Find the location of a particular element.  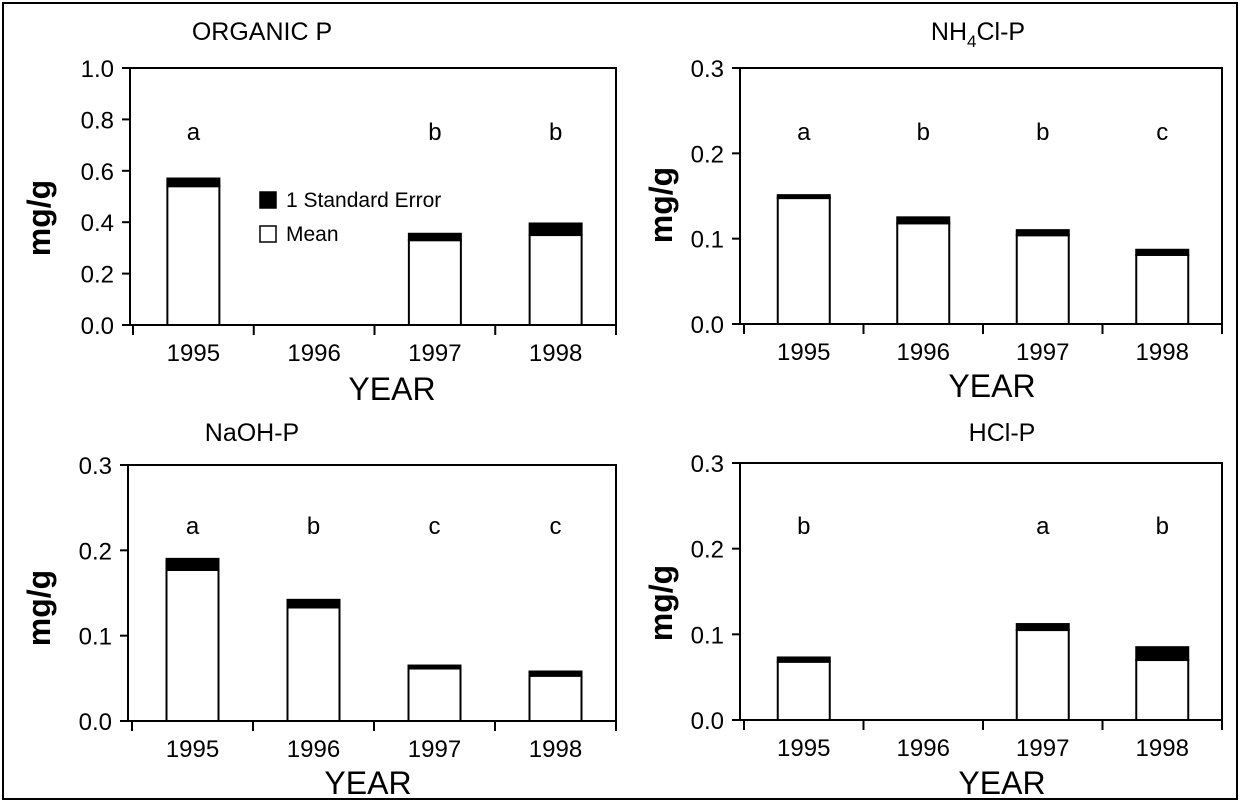

chart-title: NH4Cl-P is located at coordinates (978, 34).